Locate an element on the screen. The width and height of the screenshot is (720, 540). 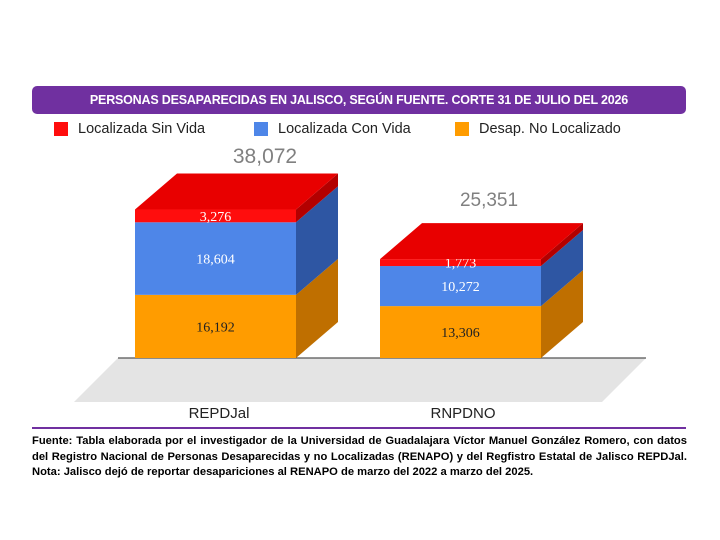
chart-floor is located at coordinates (360, 380).